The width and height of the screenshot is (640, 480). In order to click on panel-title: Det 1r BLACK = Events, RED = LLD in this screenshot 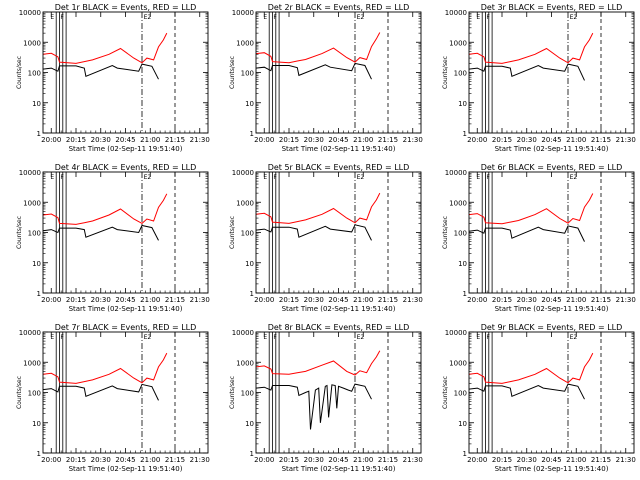, I will do `click(126, 7)`.